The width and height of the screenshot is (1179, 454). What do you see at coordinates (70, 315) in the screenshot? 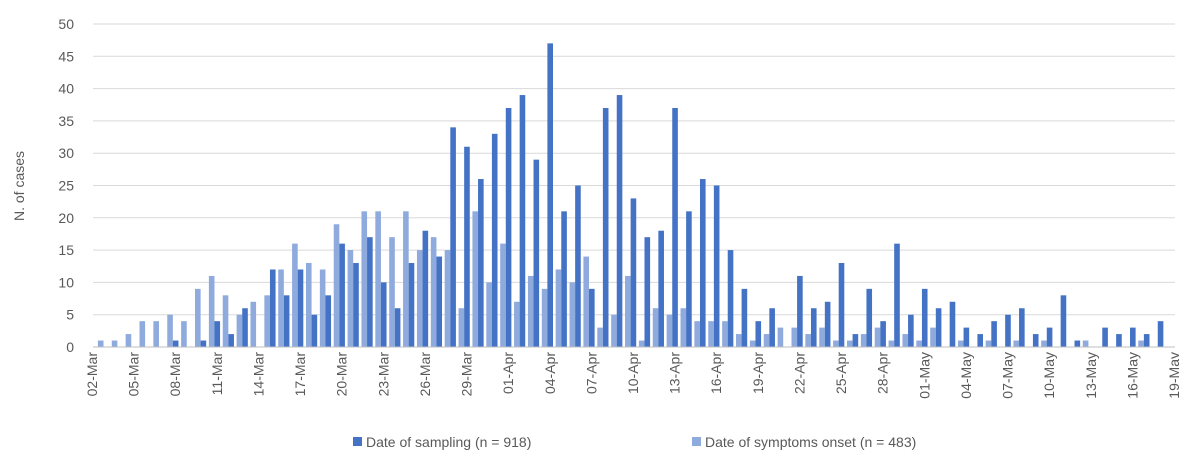
I see `y-tick-label: 5` at bounding box center [70, 315].